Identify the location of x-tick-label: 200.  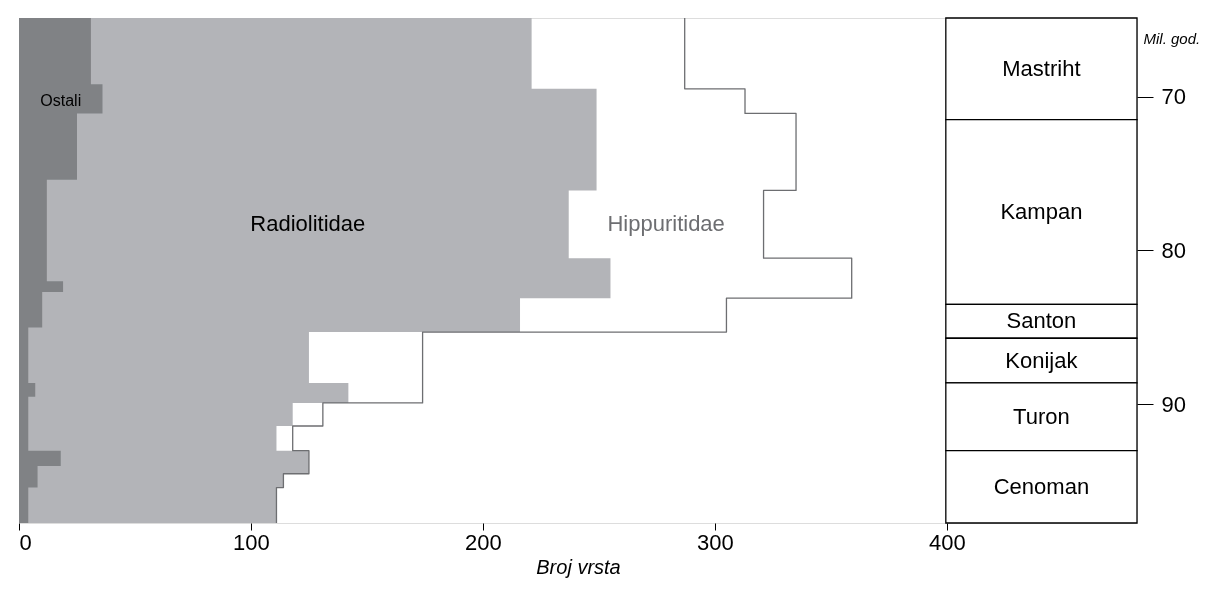
(483, 542).